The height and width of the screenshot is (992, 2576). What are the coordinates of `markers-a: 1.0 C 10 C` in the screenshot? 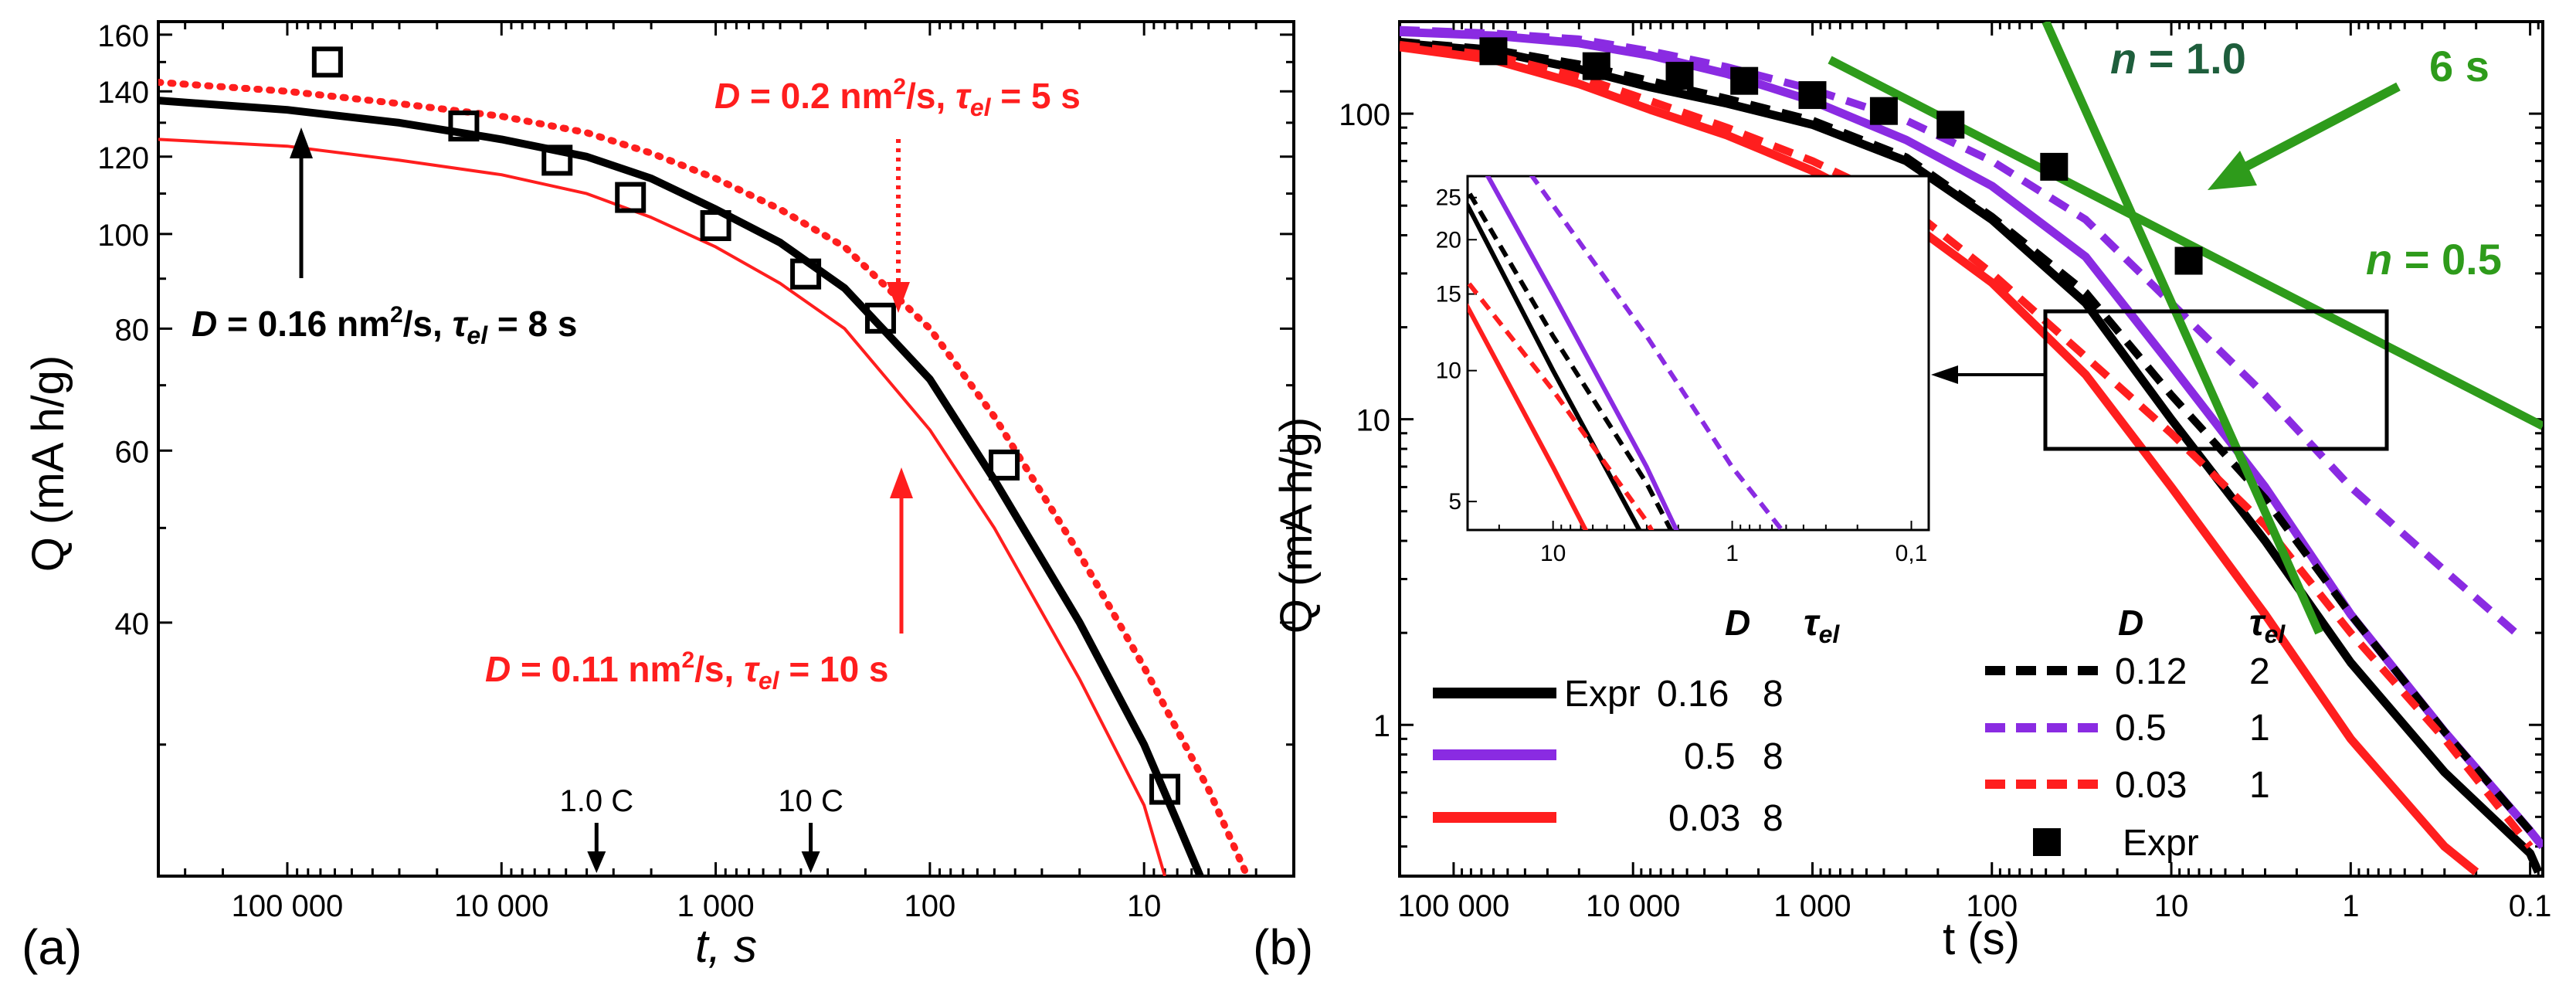 It's located at (701, 828).